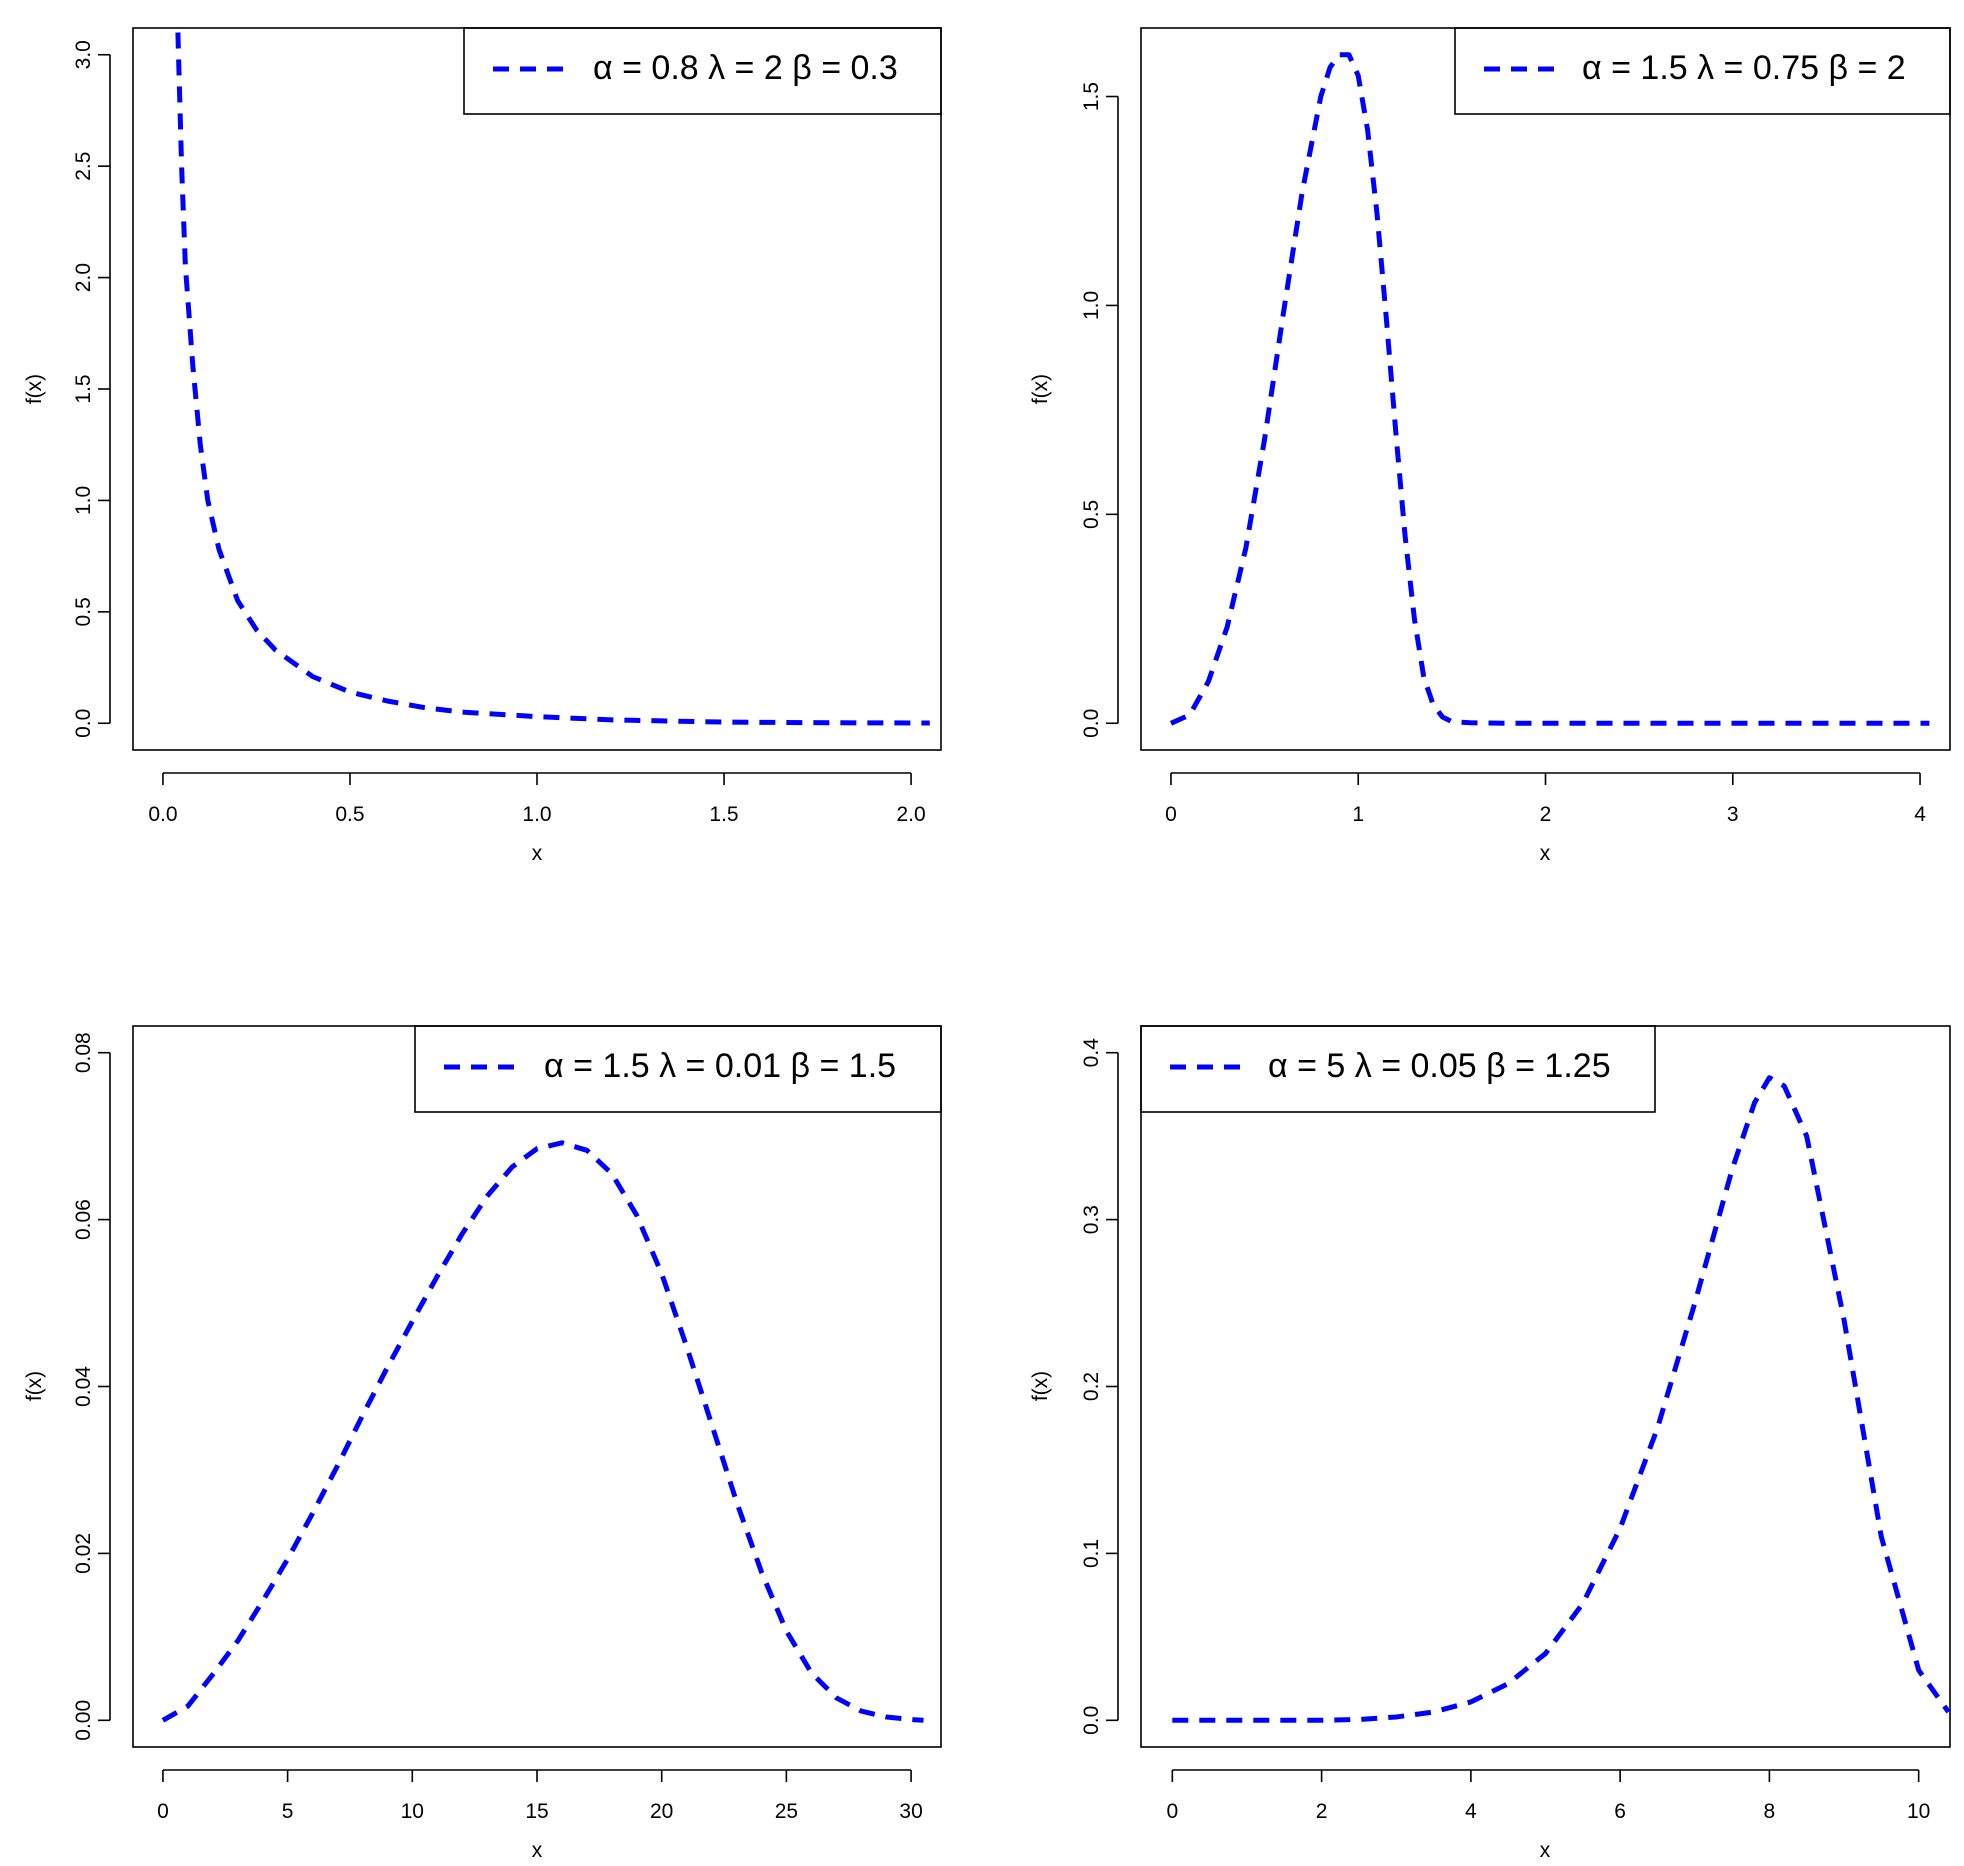  What do you see at coordinates (83, 54) in the screenshot?
I see `y-tick-label: 3.0` at bounding box center [83, 54].